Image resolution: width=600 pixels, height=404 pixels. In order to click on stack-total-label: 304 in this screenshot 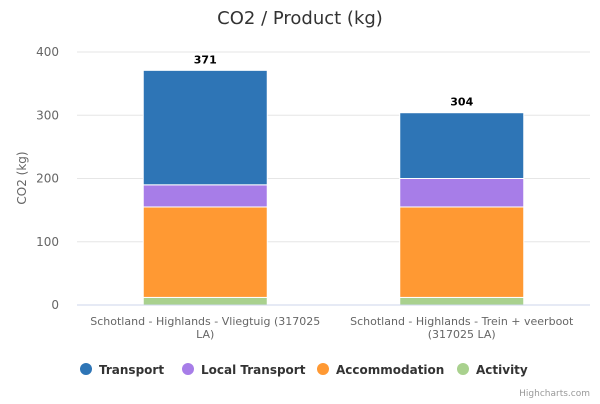, I will do `click(461, 102)`.